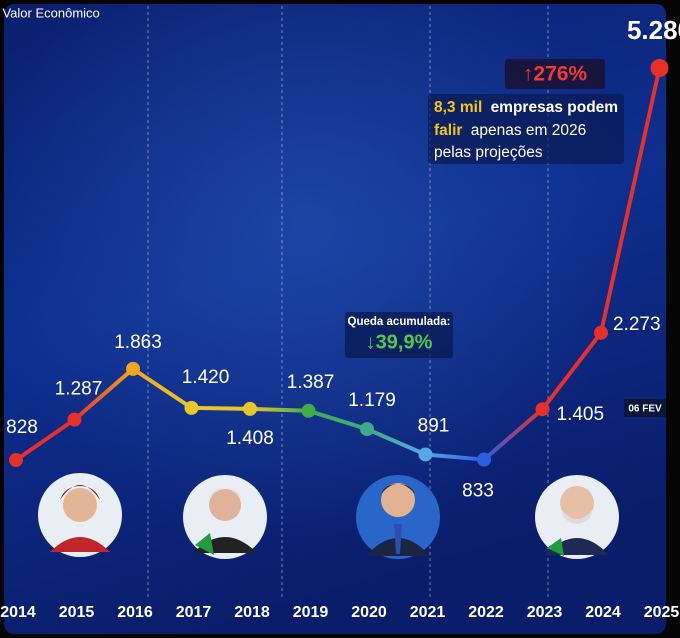 This screenshot has height=638, width=680. I want to click on value-label: 1.405, so click(581, 414).